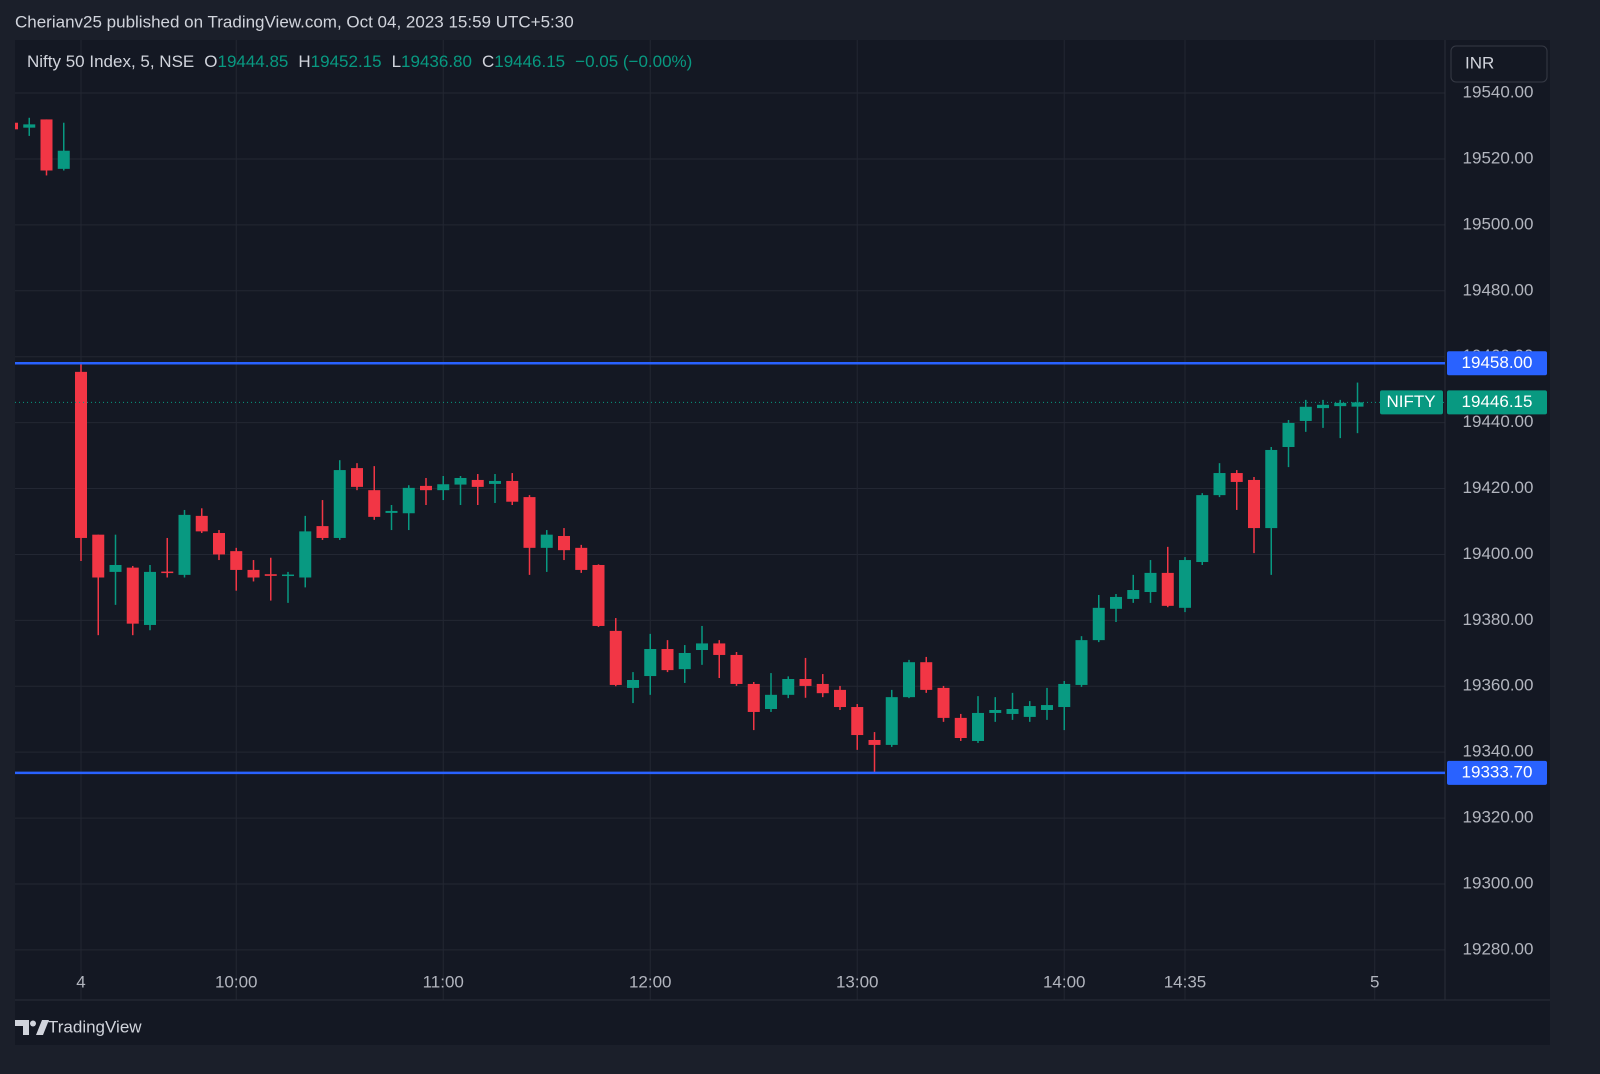  Describe the element at coordinates (346, 61) in the screenshot. I see `legend-value: 19452.15` at that location.